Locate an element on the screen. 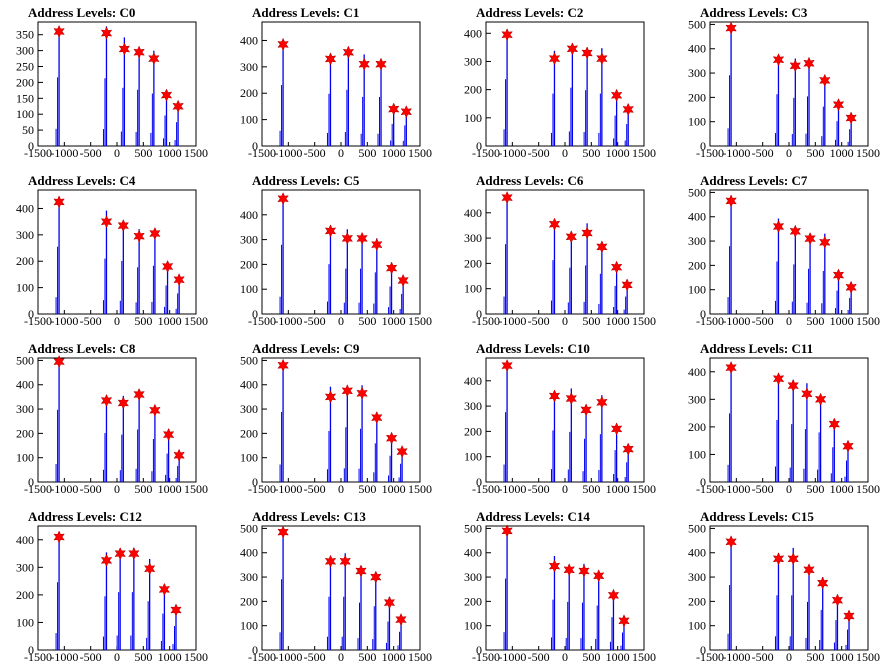 Image resolution: width=896 pixels, height=672 pixels. y-tick-label: 150 is located at coordinates (25, 98).